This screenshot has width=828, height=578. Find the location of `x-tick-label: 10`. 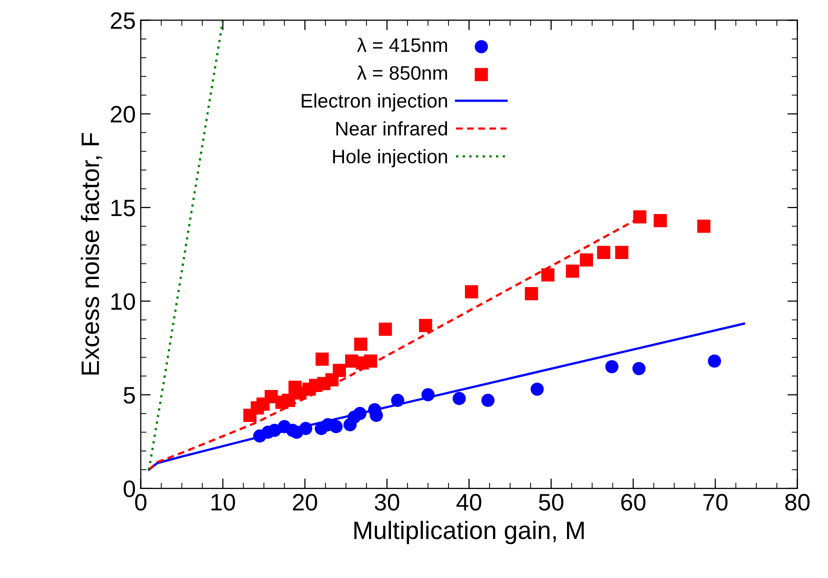

x-tick-label: 10 is located at coordinates (224, 502).